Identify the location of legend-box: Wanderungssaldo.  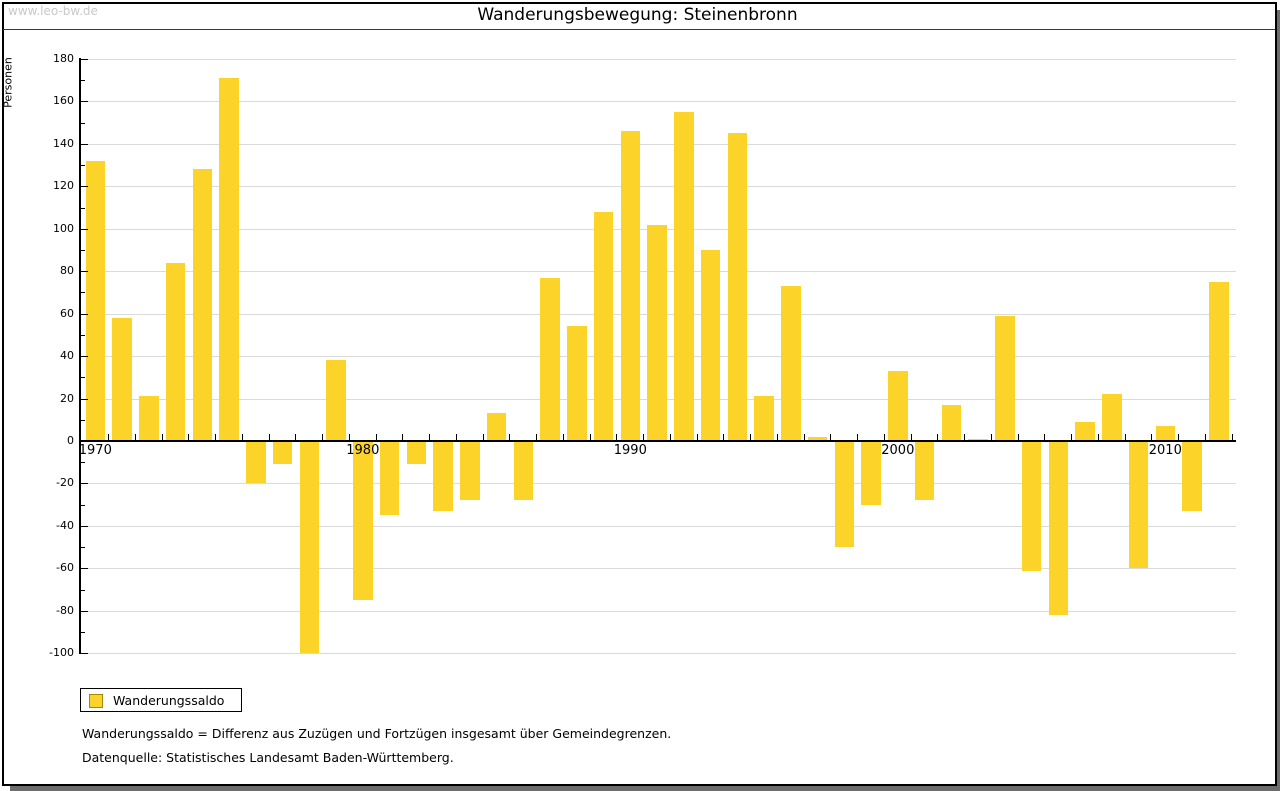
(161, 700).